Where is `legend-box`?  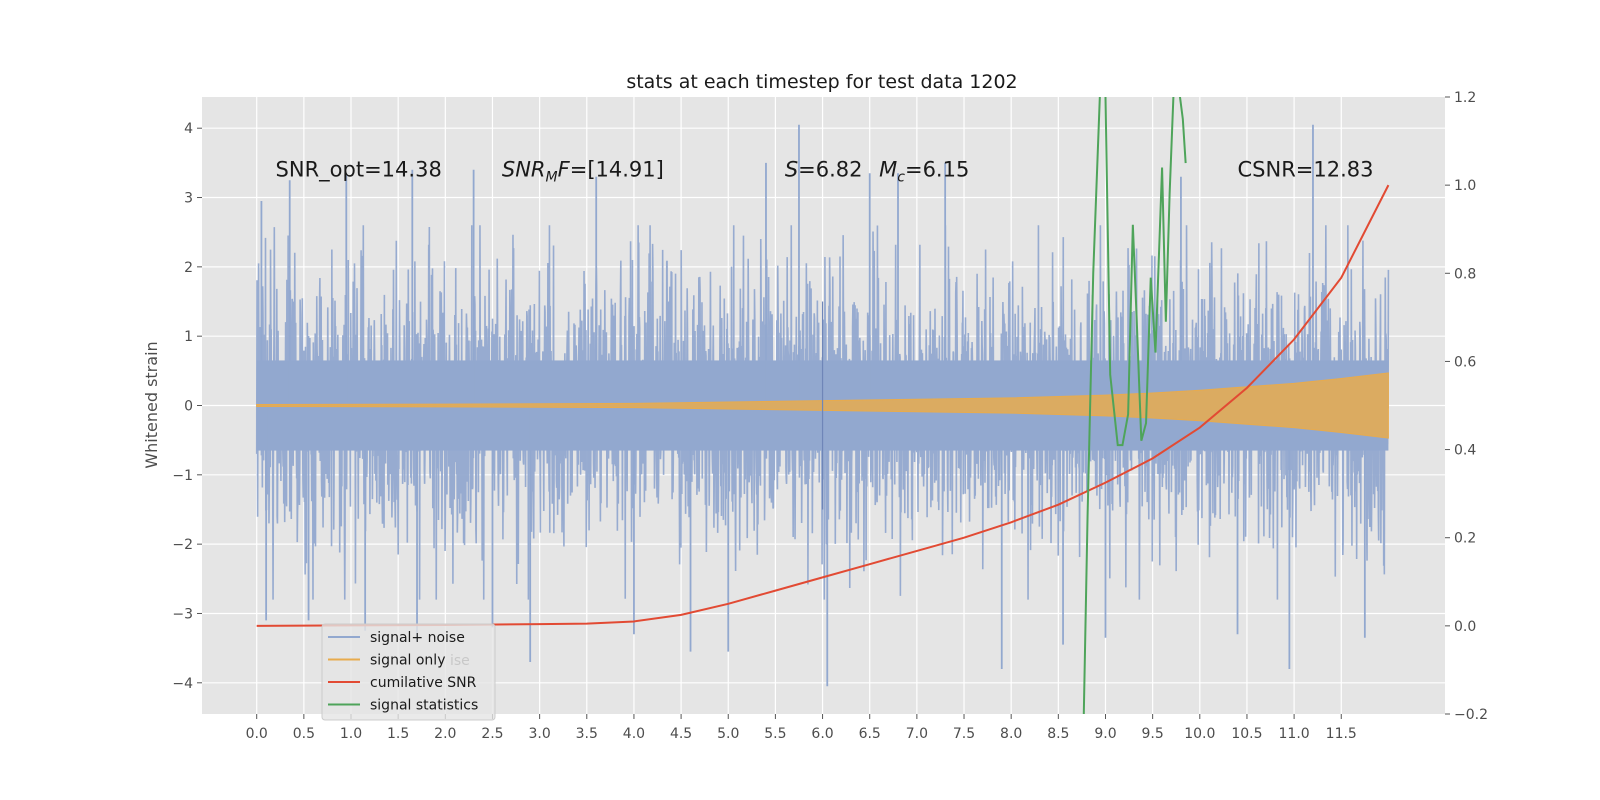
legend-box is located at coordinates (408, 672).